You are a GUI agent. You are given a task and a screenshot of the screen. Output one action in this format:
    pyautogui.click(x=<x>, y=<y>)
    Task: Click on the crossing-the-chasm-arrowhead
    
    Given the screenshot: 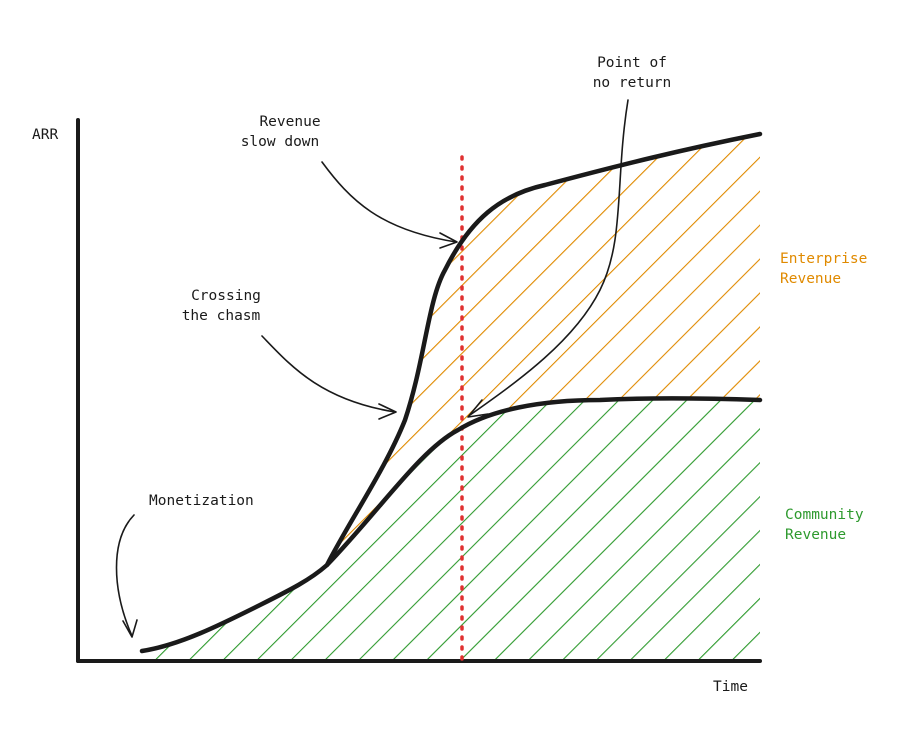 What is the action you would take?
    pyautogui.click(x=387, y=411)
    